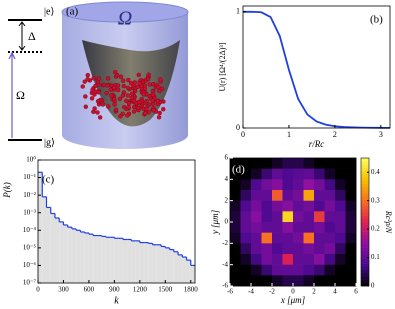  I want to click on x-tick-label: 1, so click(289, 134).